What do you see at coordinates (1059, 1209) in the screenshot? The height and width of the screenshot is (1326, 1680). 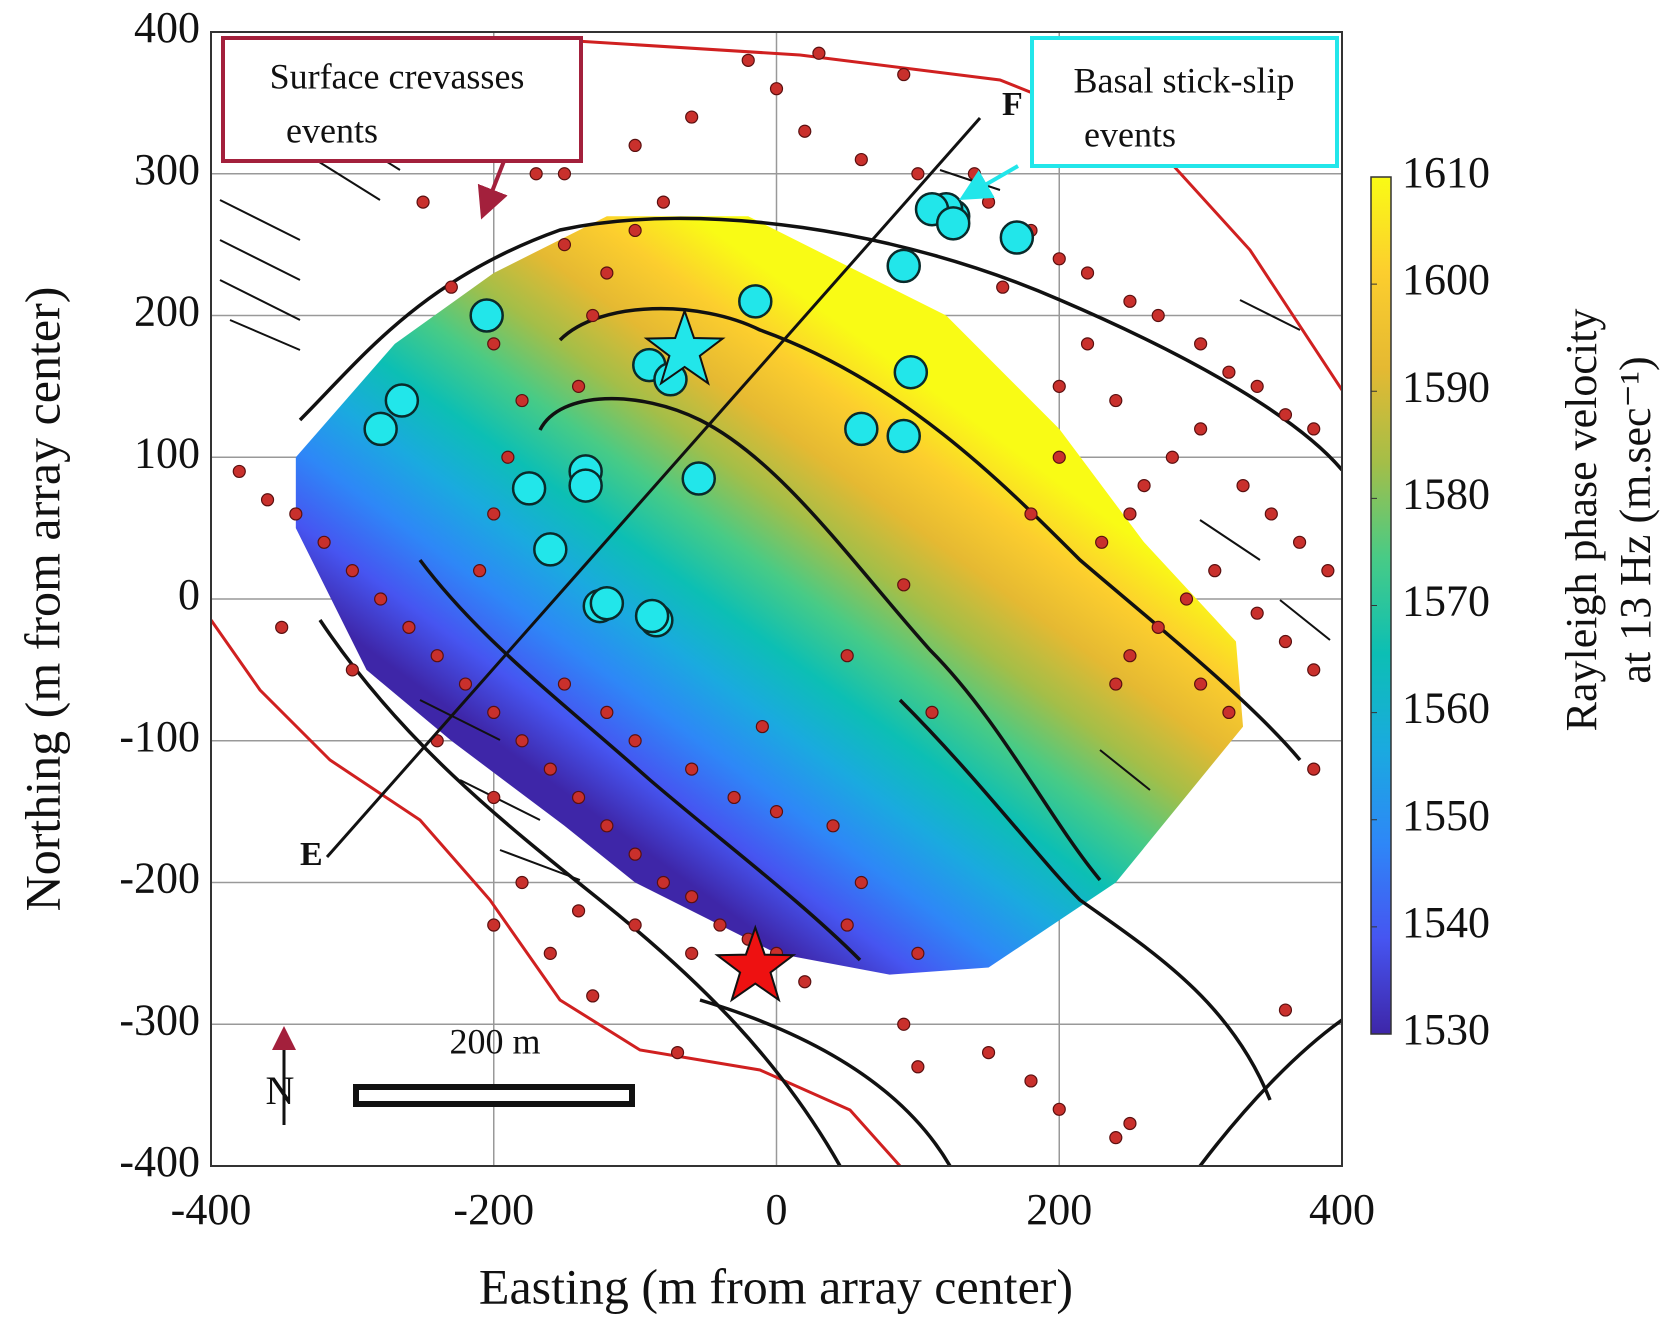 I see `x-tick-label: 200` at bounding box center [1059, 1209].